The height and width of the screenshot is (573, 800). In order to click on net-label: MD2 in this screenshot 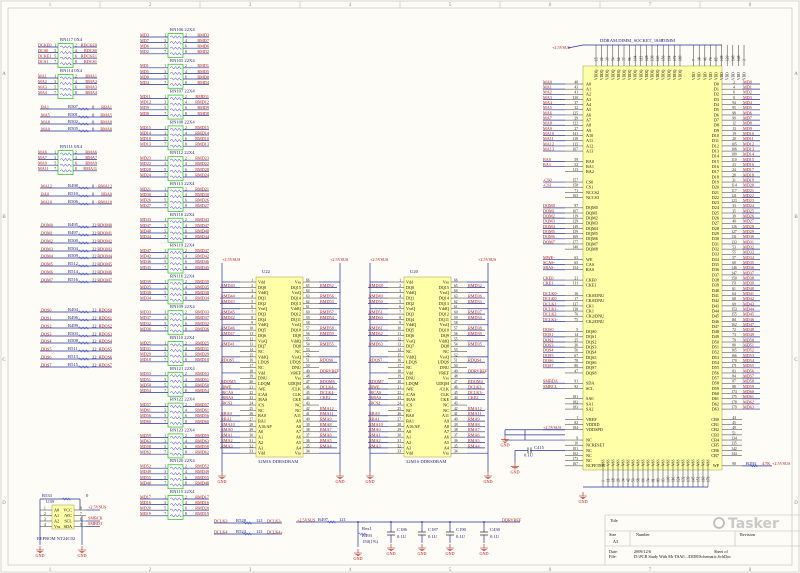, I will do `click(747, 92)`.